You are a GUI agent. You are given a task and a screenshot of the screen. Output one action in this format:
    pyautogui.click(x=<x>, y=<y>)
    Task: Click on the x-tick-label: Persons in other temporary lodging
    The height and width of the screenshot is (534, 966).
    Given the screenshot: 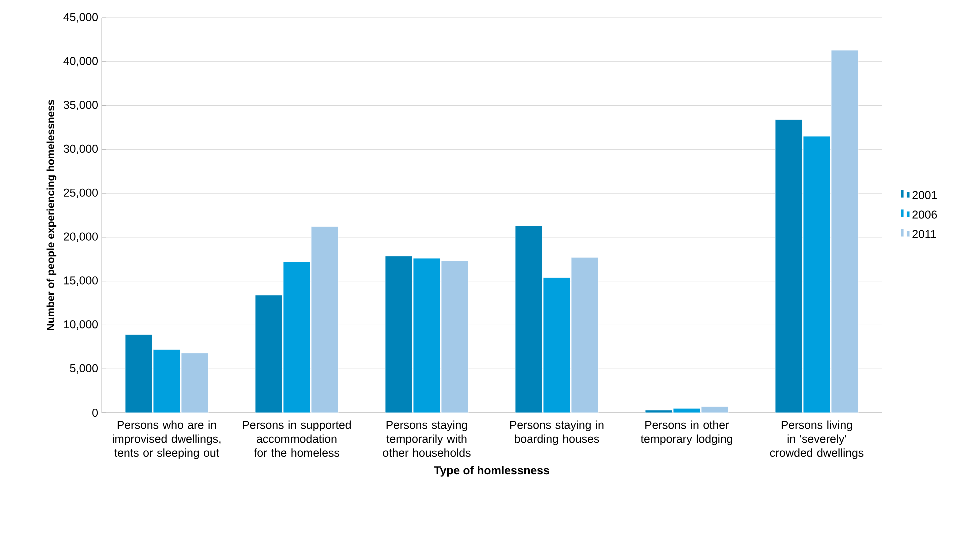 What is the action you would take?
    pyautogui.click(x=686, y=433)
    